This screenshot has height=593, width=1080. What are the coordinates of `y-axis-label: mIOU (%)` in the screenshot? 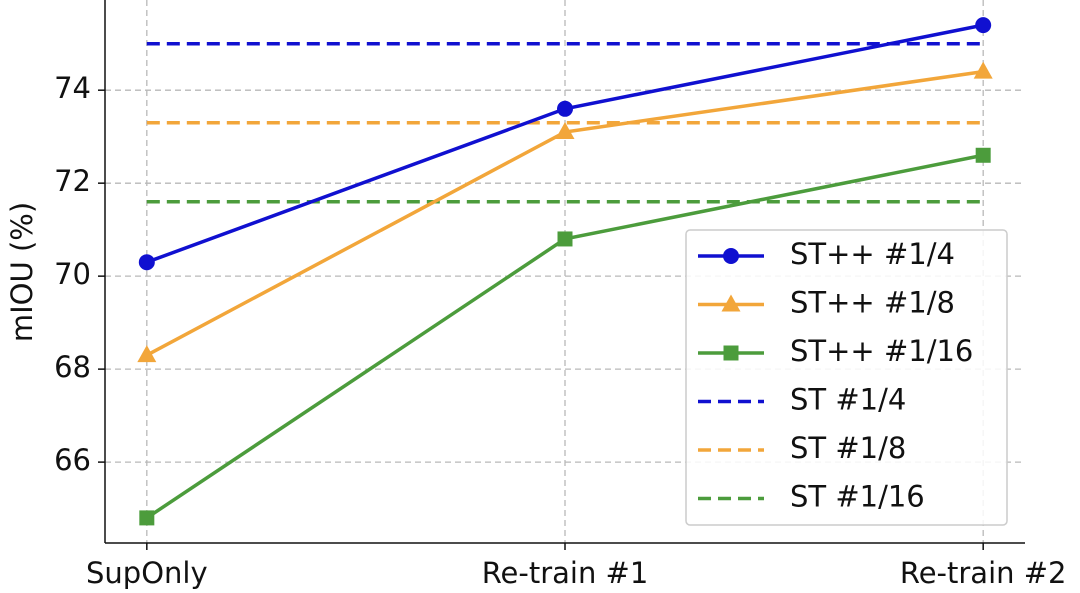 It's located at (22, 272).